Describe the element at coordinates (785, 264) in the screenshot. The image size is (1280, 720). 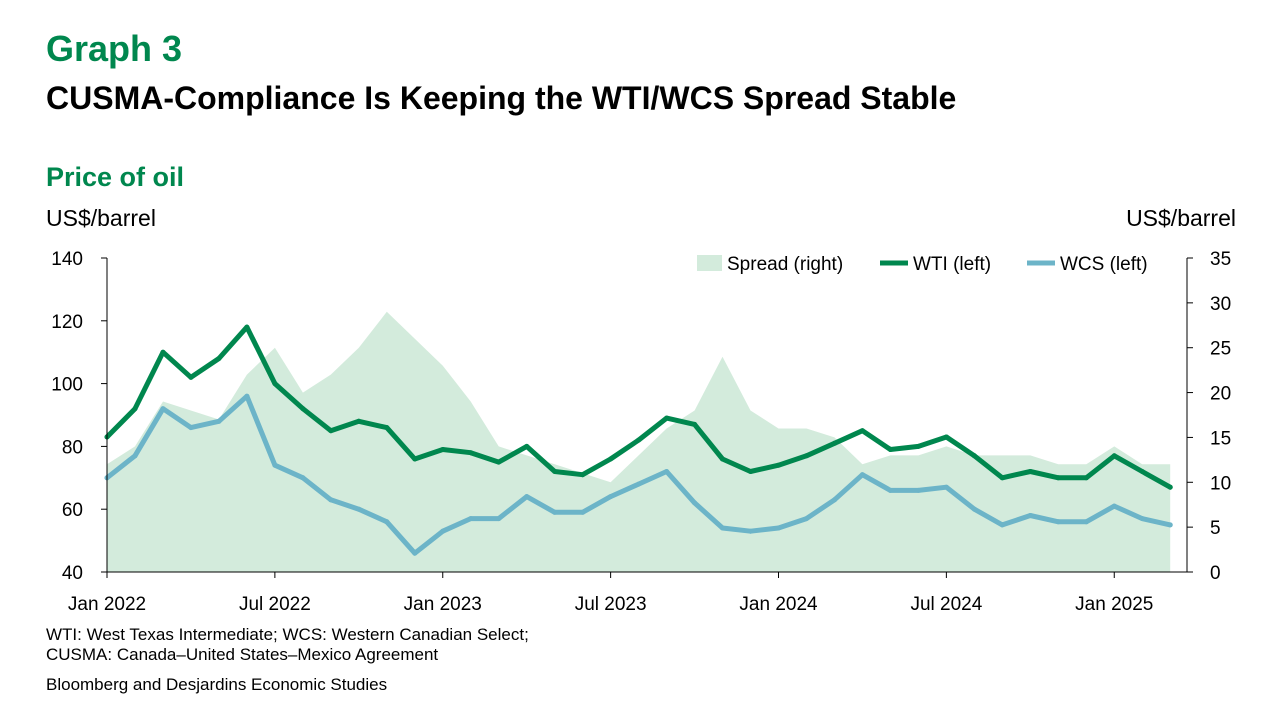
I see `legend-spread-label: Spread (right)` at that location.